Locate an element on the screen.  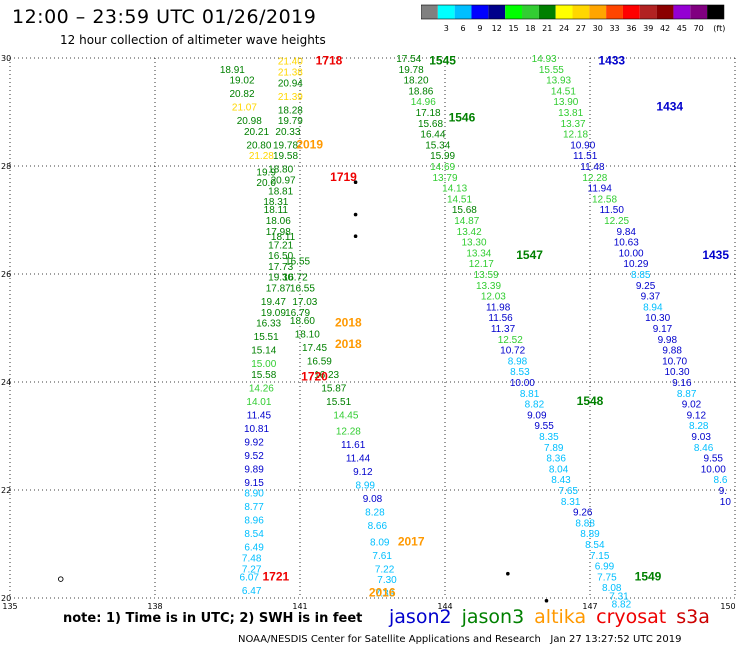
x-tick-label: 144 is located at coordinates (444, 606).